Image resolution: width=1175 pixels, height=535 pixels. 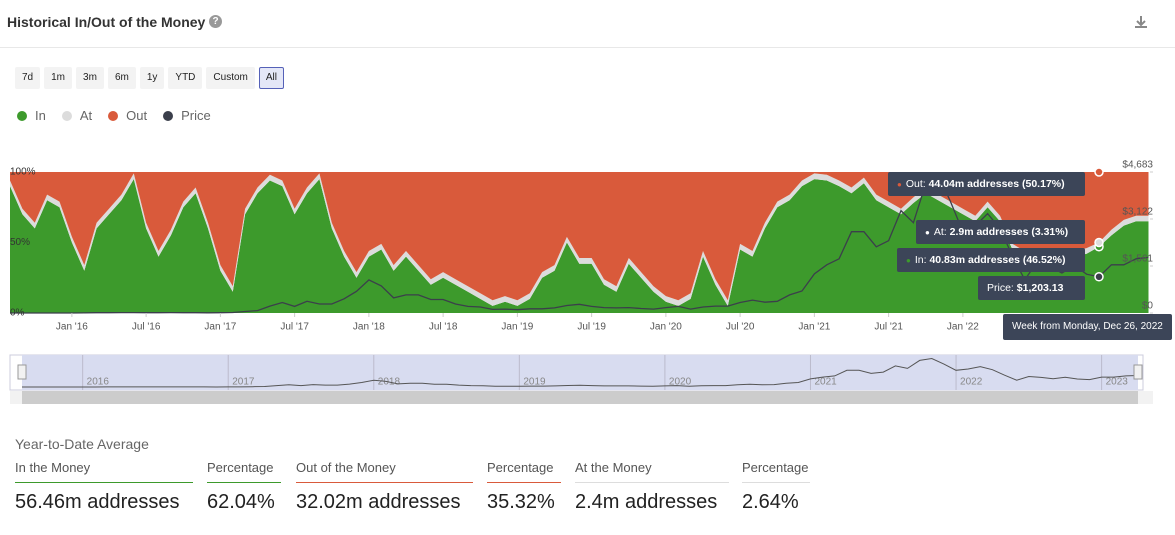 I want to click on range-button: YTD, so click(x=185, y=78).